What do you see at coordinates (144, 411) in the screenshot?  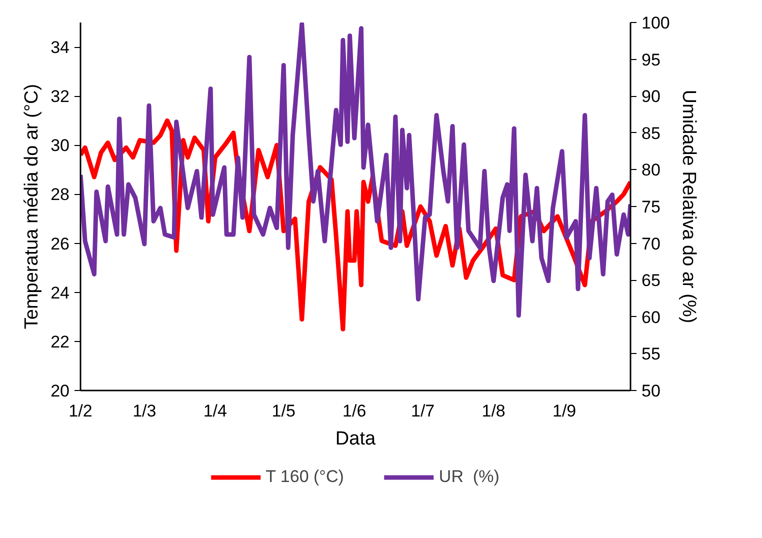 I see `x-tick-label: 1/3` at bounding box center [144, 411].